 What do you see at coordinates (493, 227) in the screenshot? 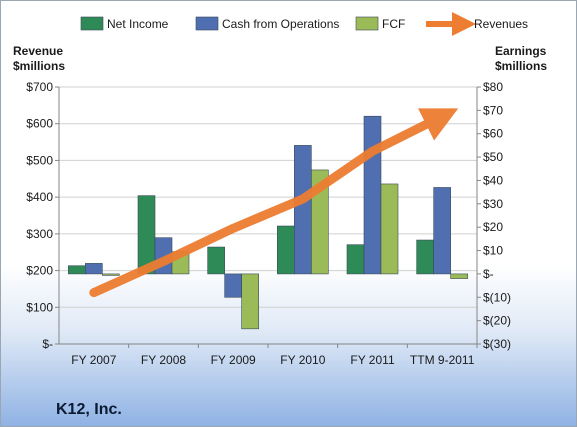
I see `right-tick-label: $20` at bounding box center [493, 227].